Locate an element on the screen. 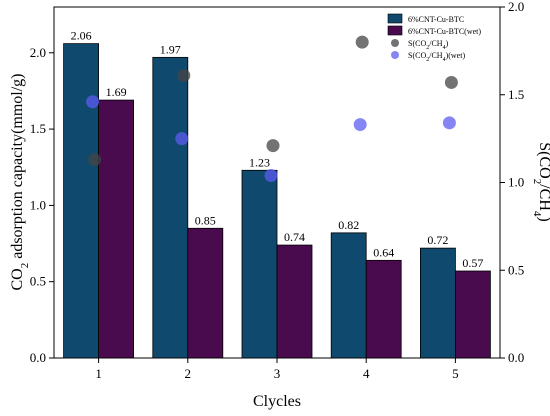 The height and width of the screenshot is (416, 550). x-axis-title: Clycles is located at coordinates (277, 401).